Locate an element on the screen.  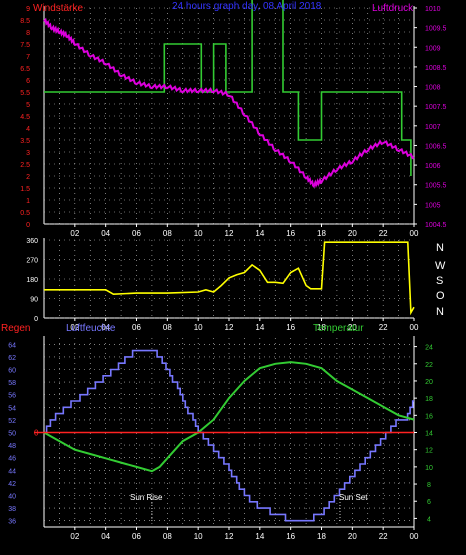
rain-axis-title: Regen is located at coordinates (15, 328).